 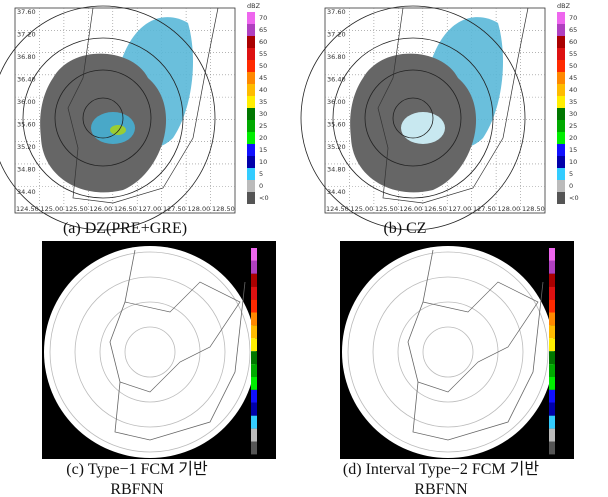 I want to click on lat-label: 36.40, so click(x=26, y=80).